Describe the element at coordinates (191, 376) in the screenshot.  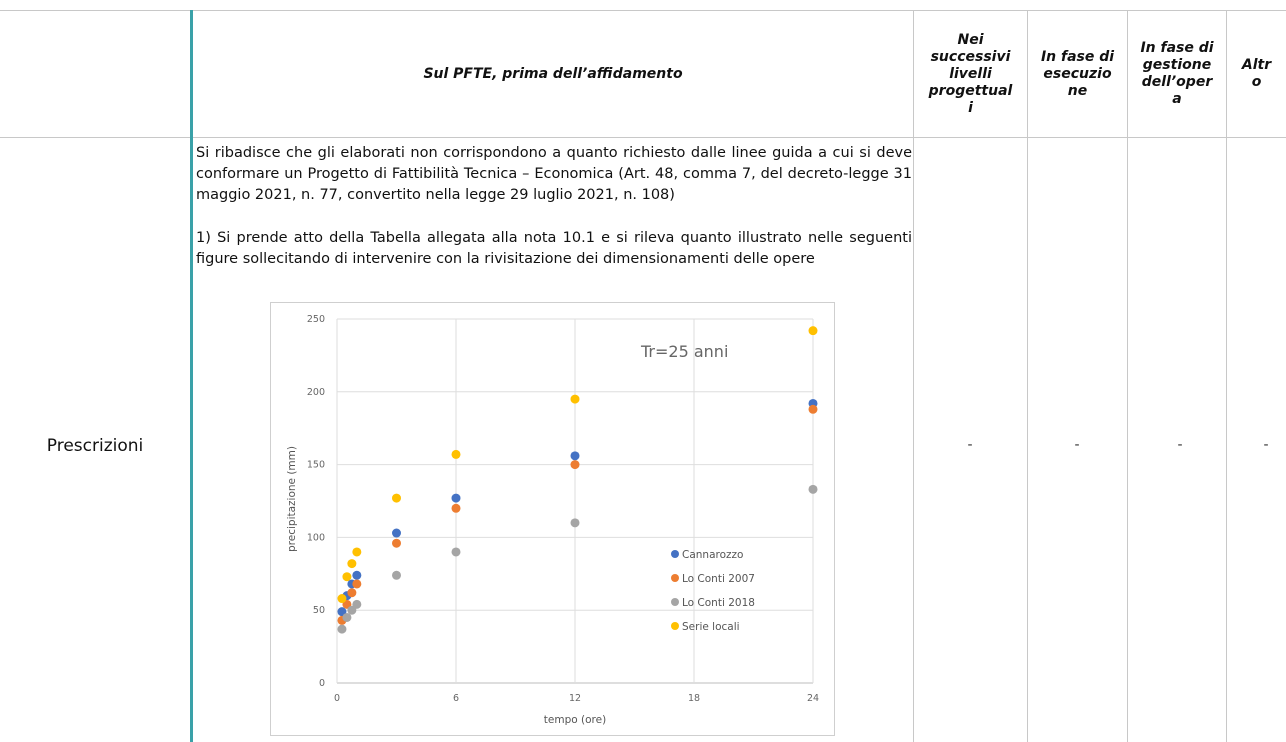
I see `column-divider-accent` at that location.